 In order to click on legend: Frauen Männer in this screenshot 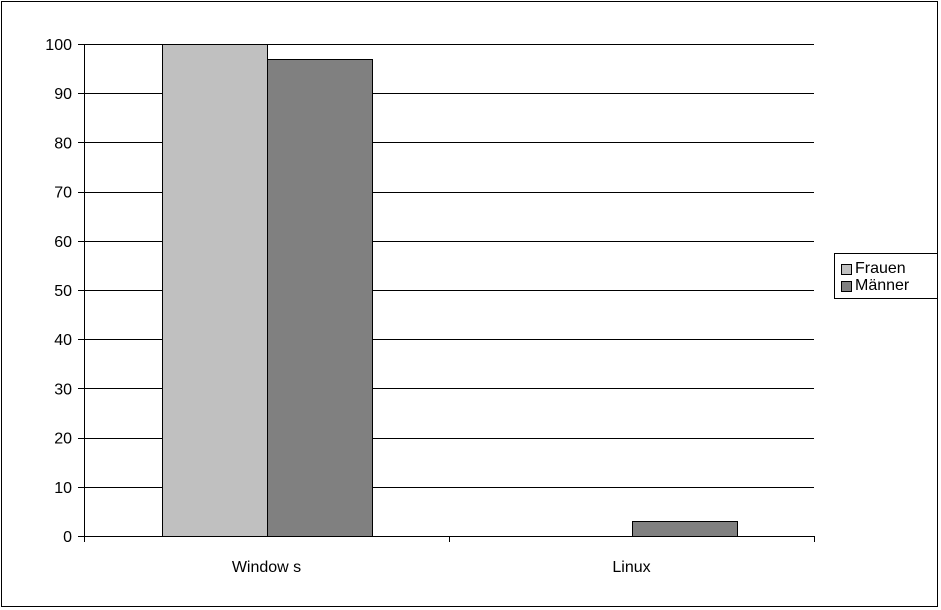, I will do `click(886, 276)`.